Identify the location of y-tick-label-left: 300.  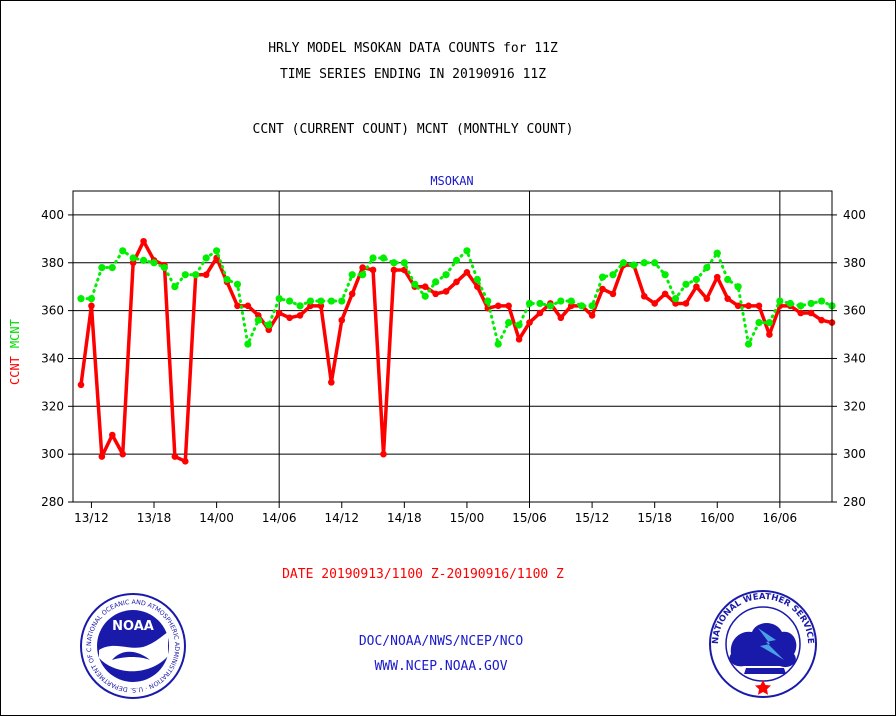
(52, 454).